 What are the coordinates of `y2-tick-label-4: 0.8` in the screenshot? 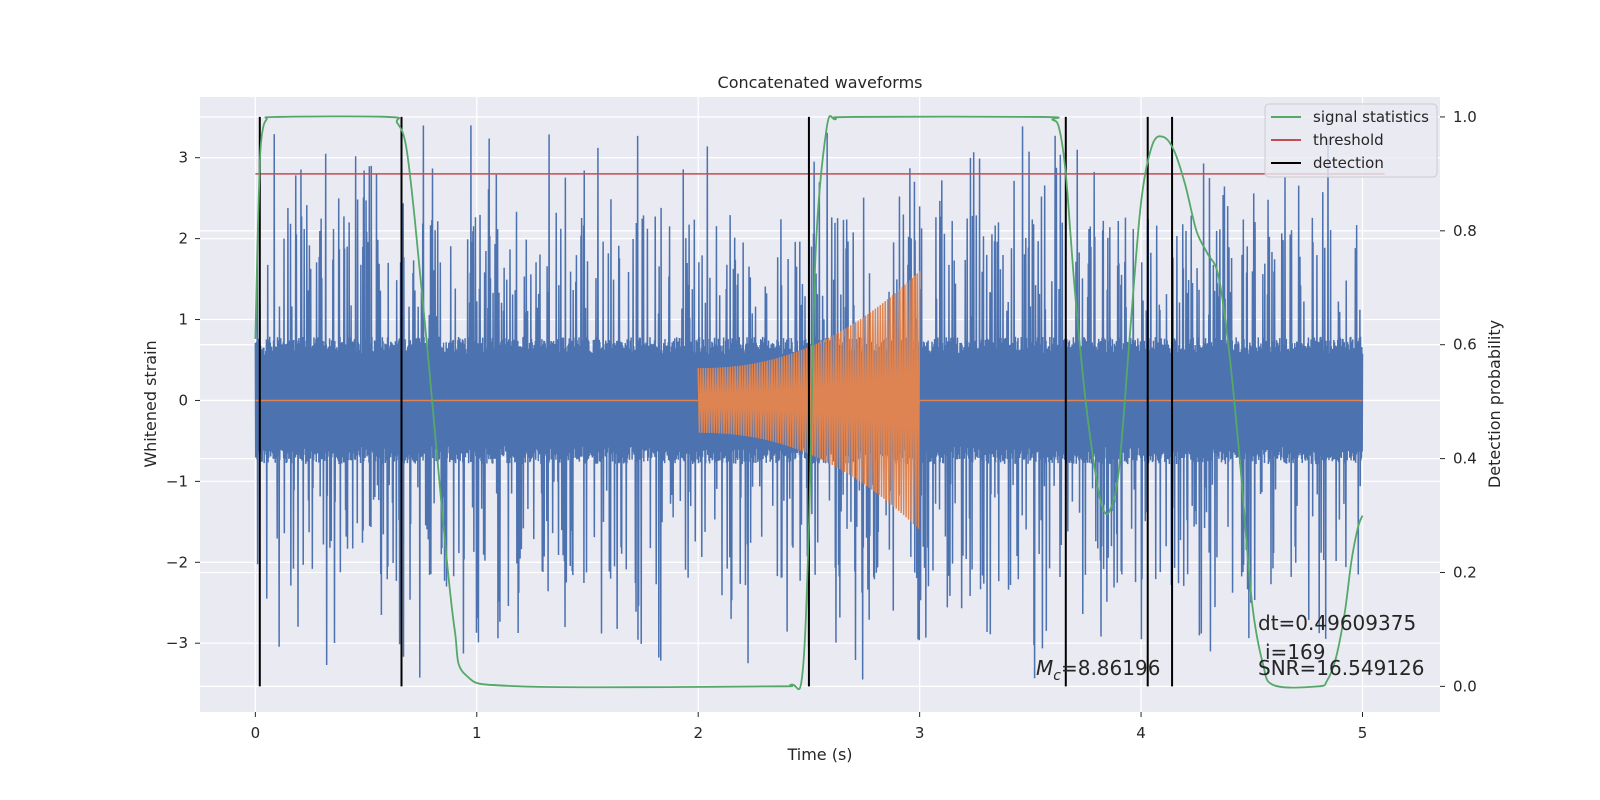 It's located at (1465, 231).